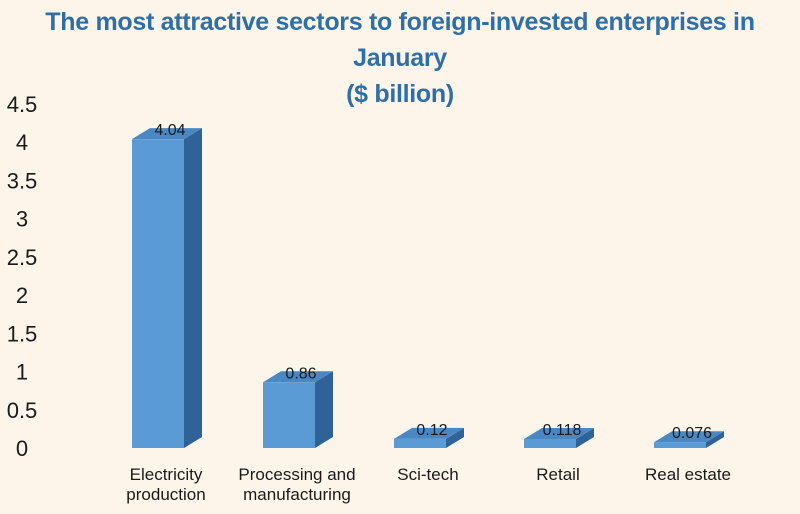  I want to click on y-tick-label: 1, so click(22, 372).